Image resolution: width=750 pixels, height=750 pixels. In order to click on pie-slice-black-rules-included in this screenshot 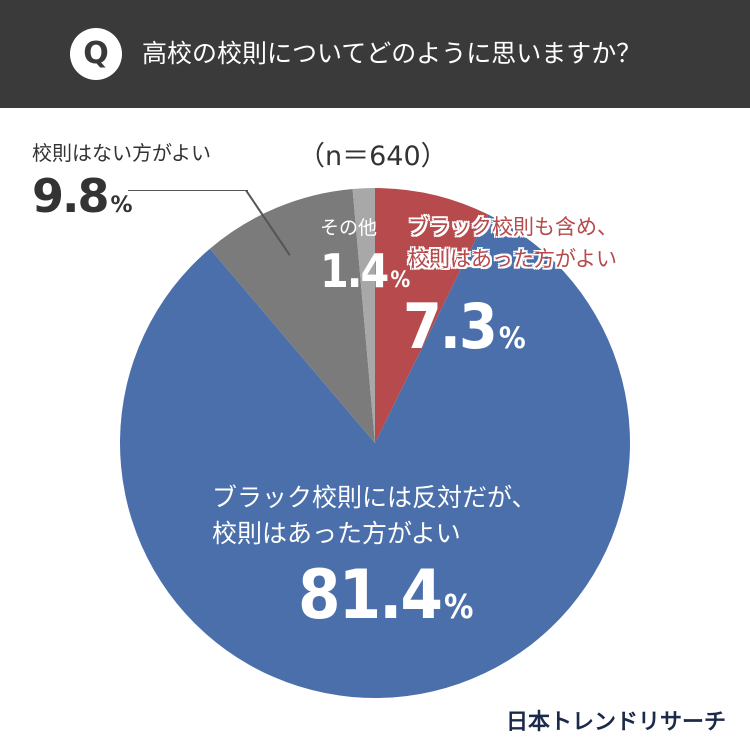, I will do `click(432, 315)`.